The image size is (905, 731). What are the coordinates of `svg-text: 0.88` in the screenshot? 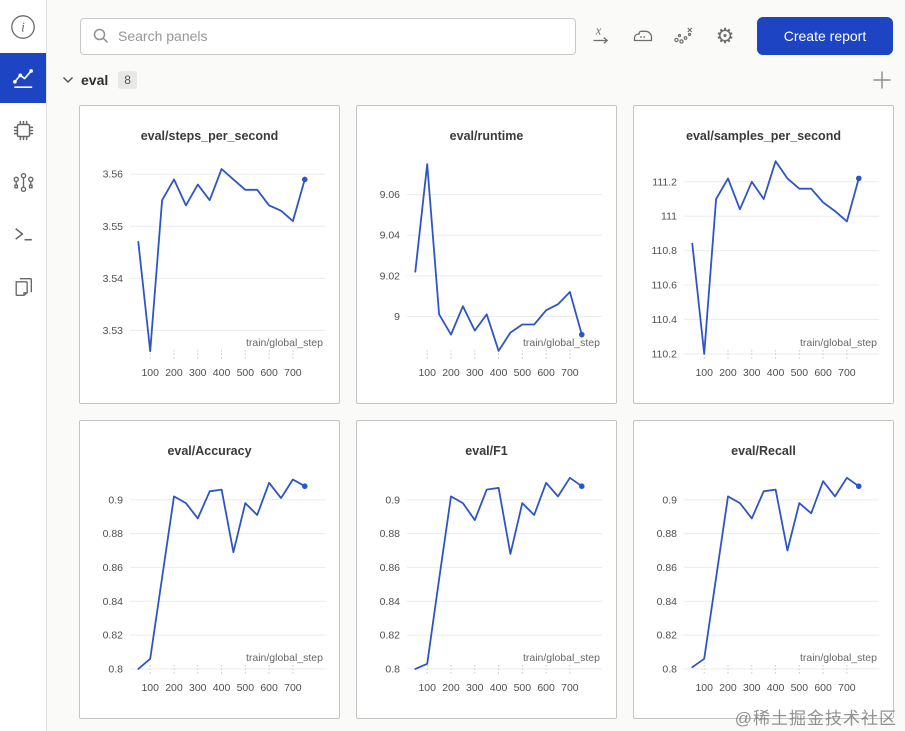 It's located at (667, 534).